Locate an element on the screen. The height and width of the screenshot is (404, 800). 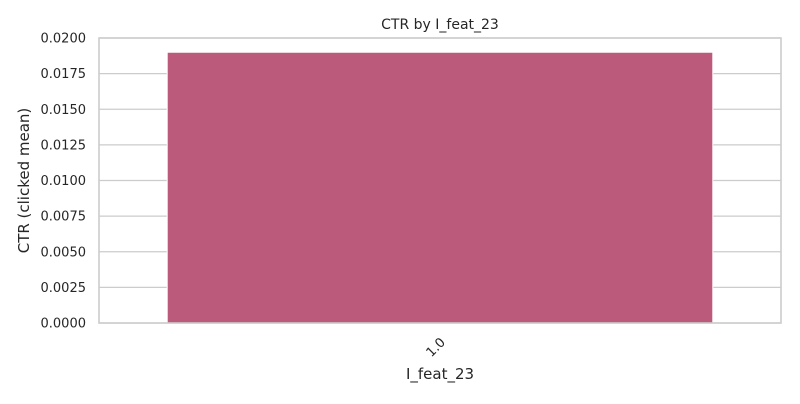
y-axis-label: CTR (clicked mean) is located at coordinates (24, 181).